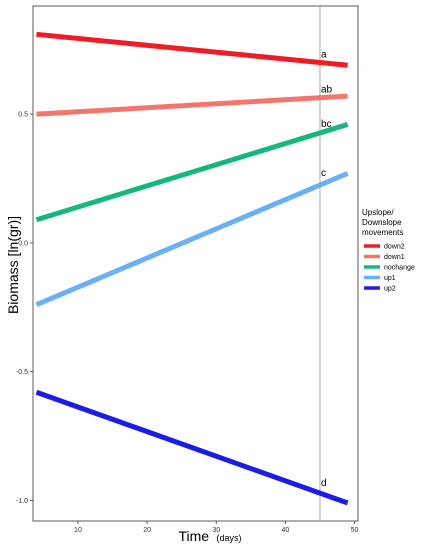 The width and height of the screenshot is (426, 550). I want to click on y-tick-label: 0.5, so click(23, 115).